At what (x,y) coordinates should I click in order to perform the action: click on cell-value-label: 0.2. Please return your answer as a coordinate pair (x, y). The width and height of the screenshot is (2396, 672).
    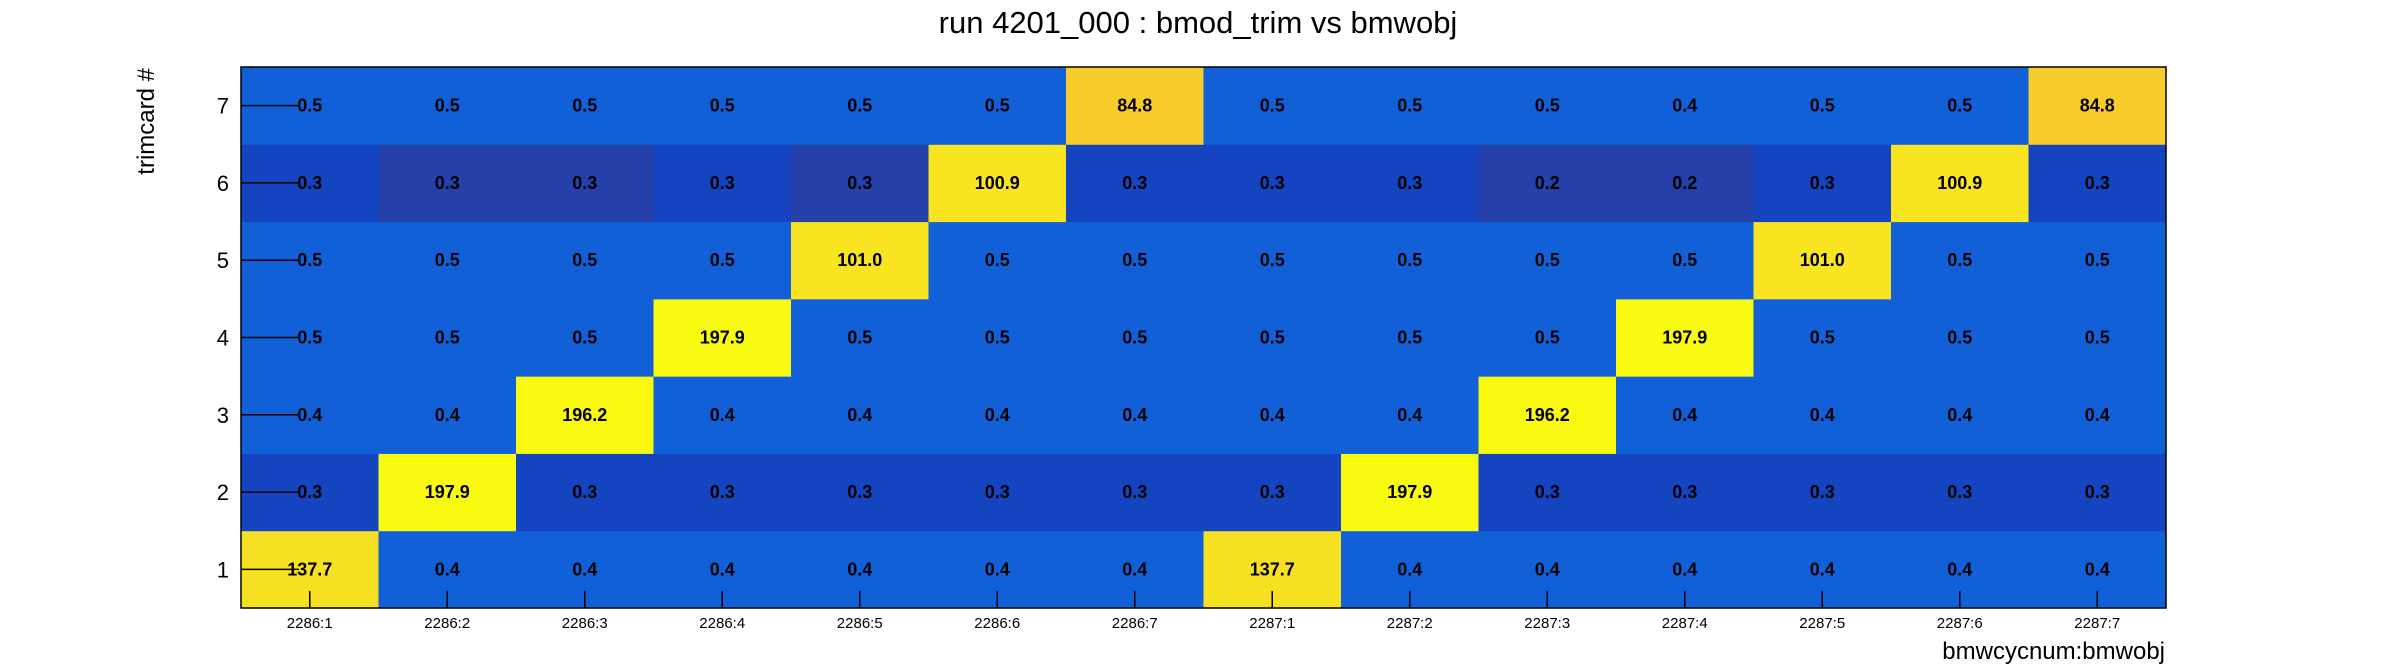
    Looking at the image, I should click on (1684, 183).